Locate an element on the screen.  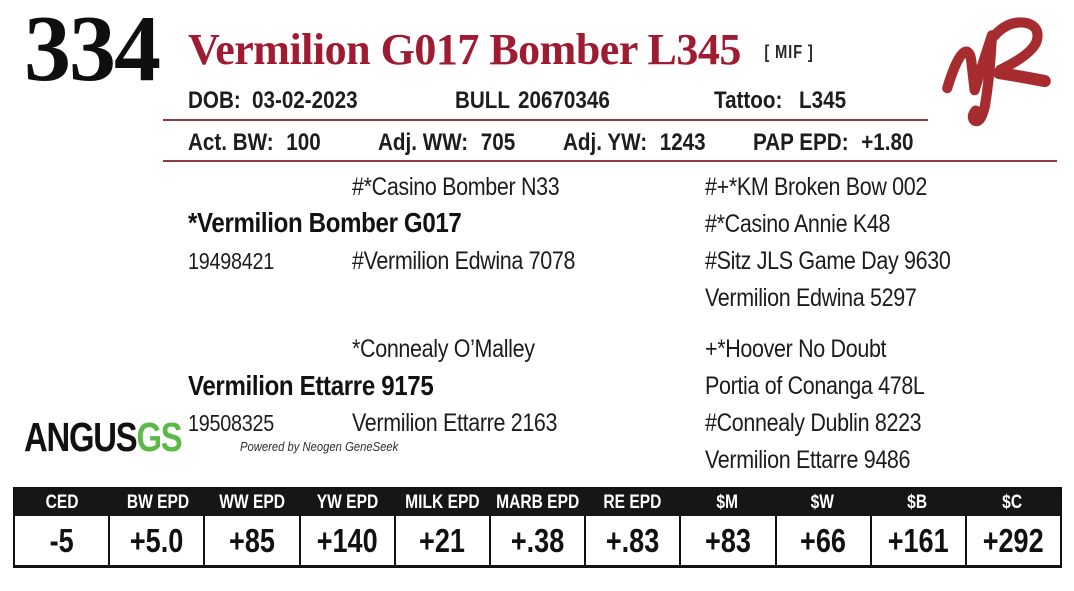
stat-value: 100 is located at coordinates (303, 142).